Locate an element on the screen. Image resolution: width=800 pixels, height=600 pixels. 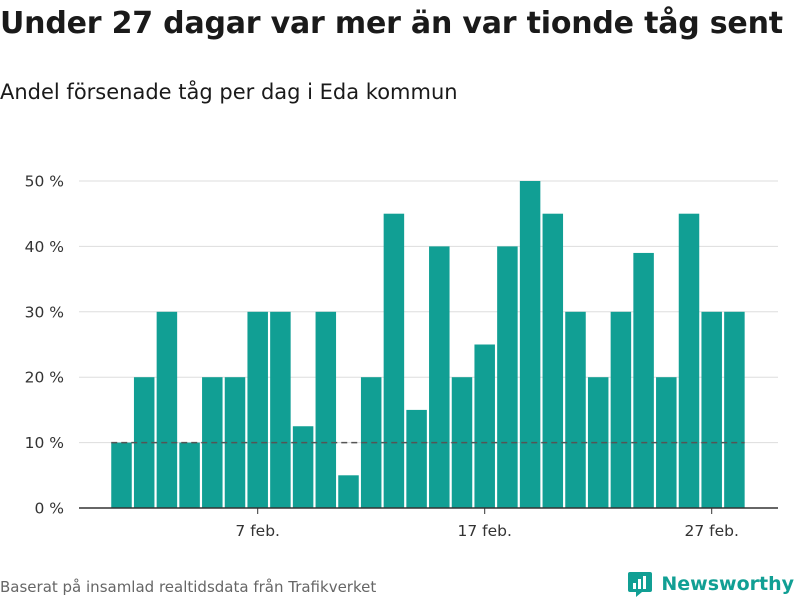
chart-subtitle: Andel försenade tåg per dag i Eda kommun is located at coordinates (229, 92).